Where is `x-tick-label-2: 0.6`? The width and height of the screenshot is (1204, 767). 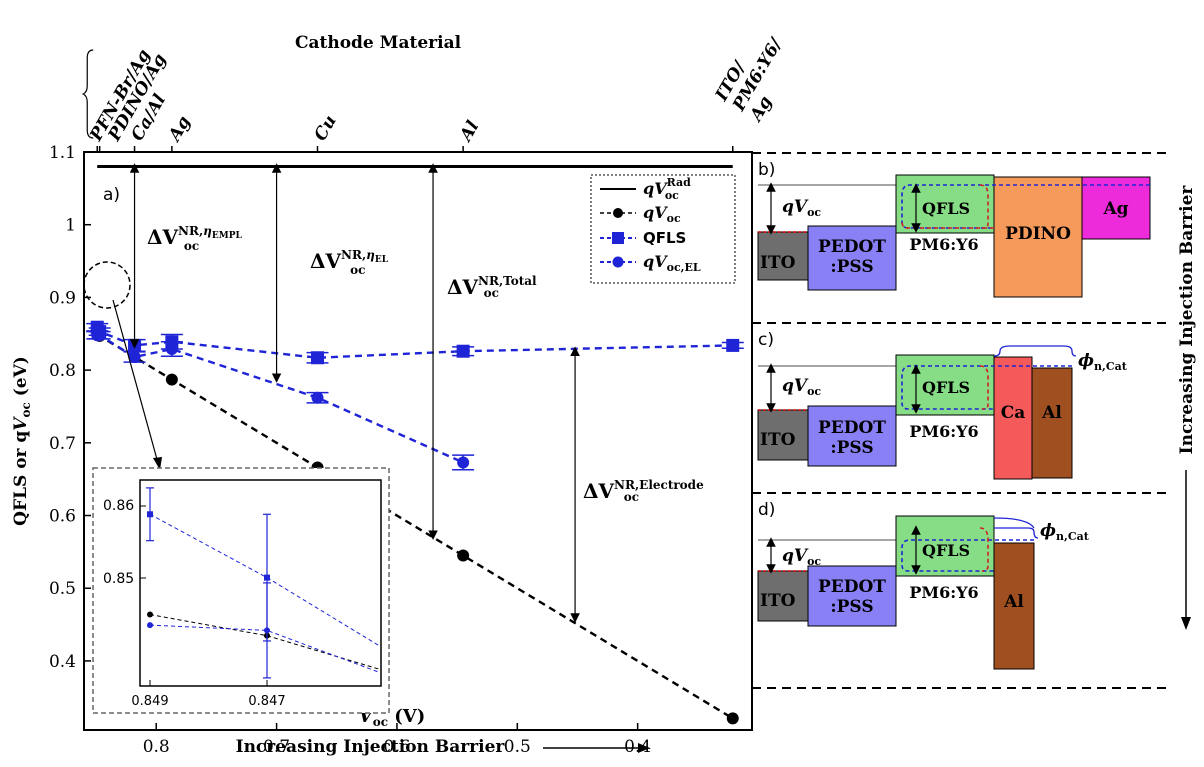
x-tick-label-2: 0.6 is located at coordinates (396, 747).